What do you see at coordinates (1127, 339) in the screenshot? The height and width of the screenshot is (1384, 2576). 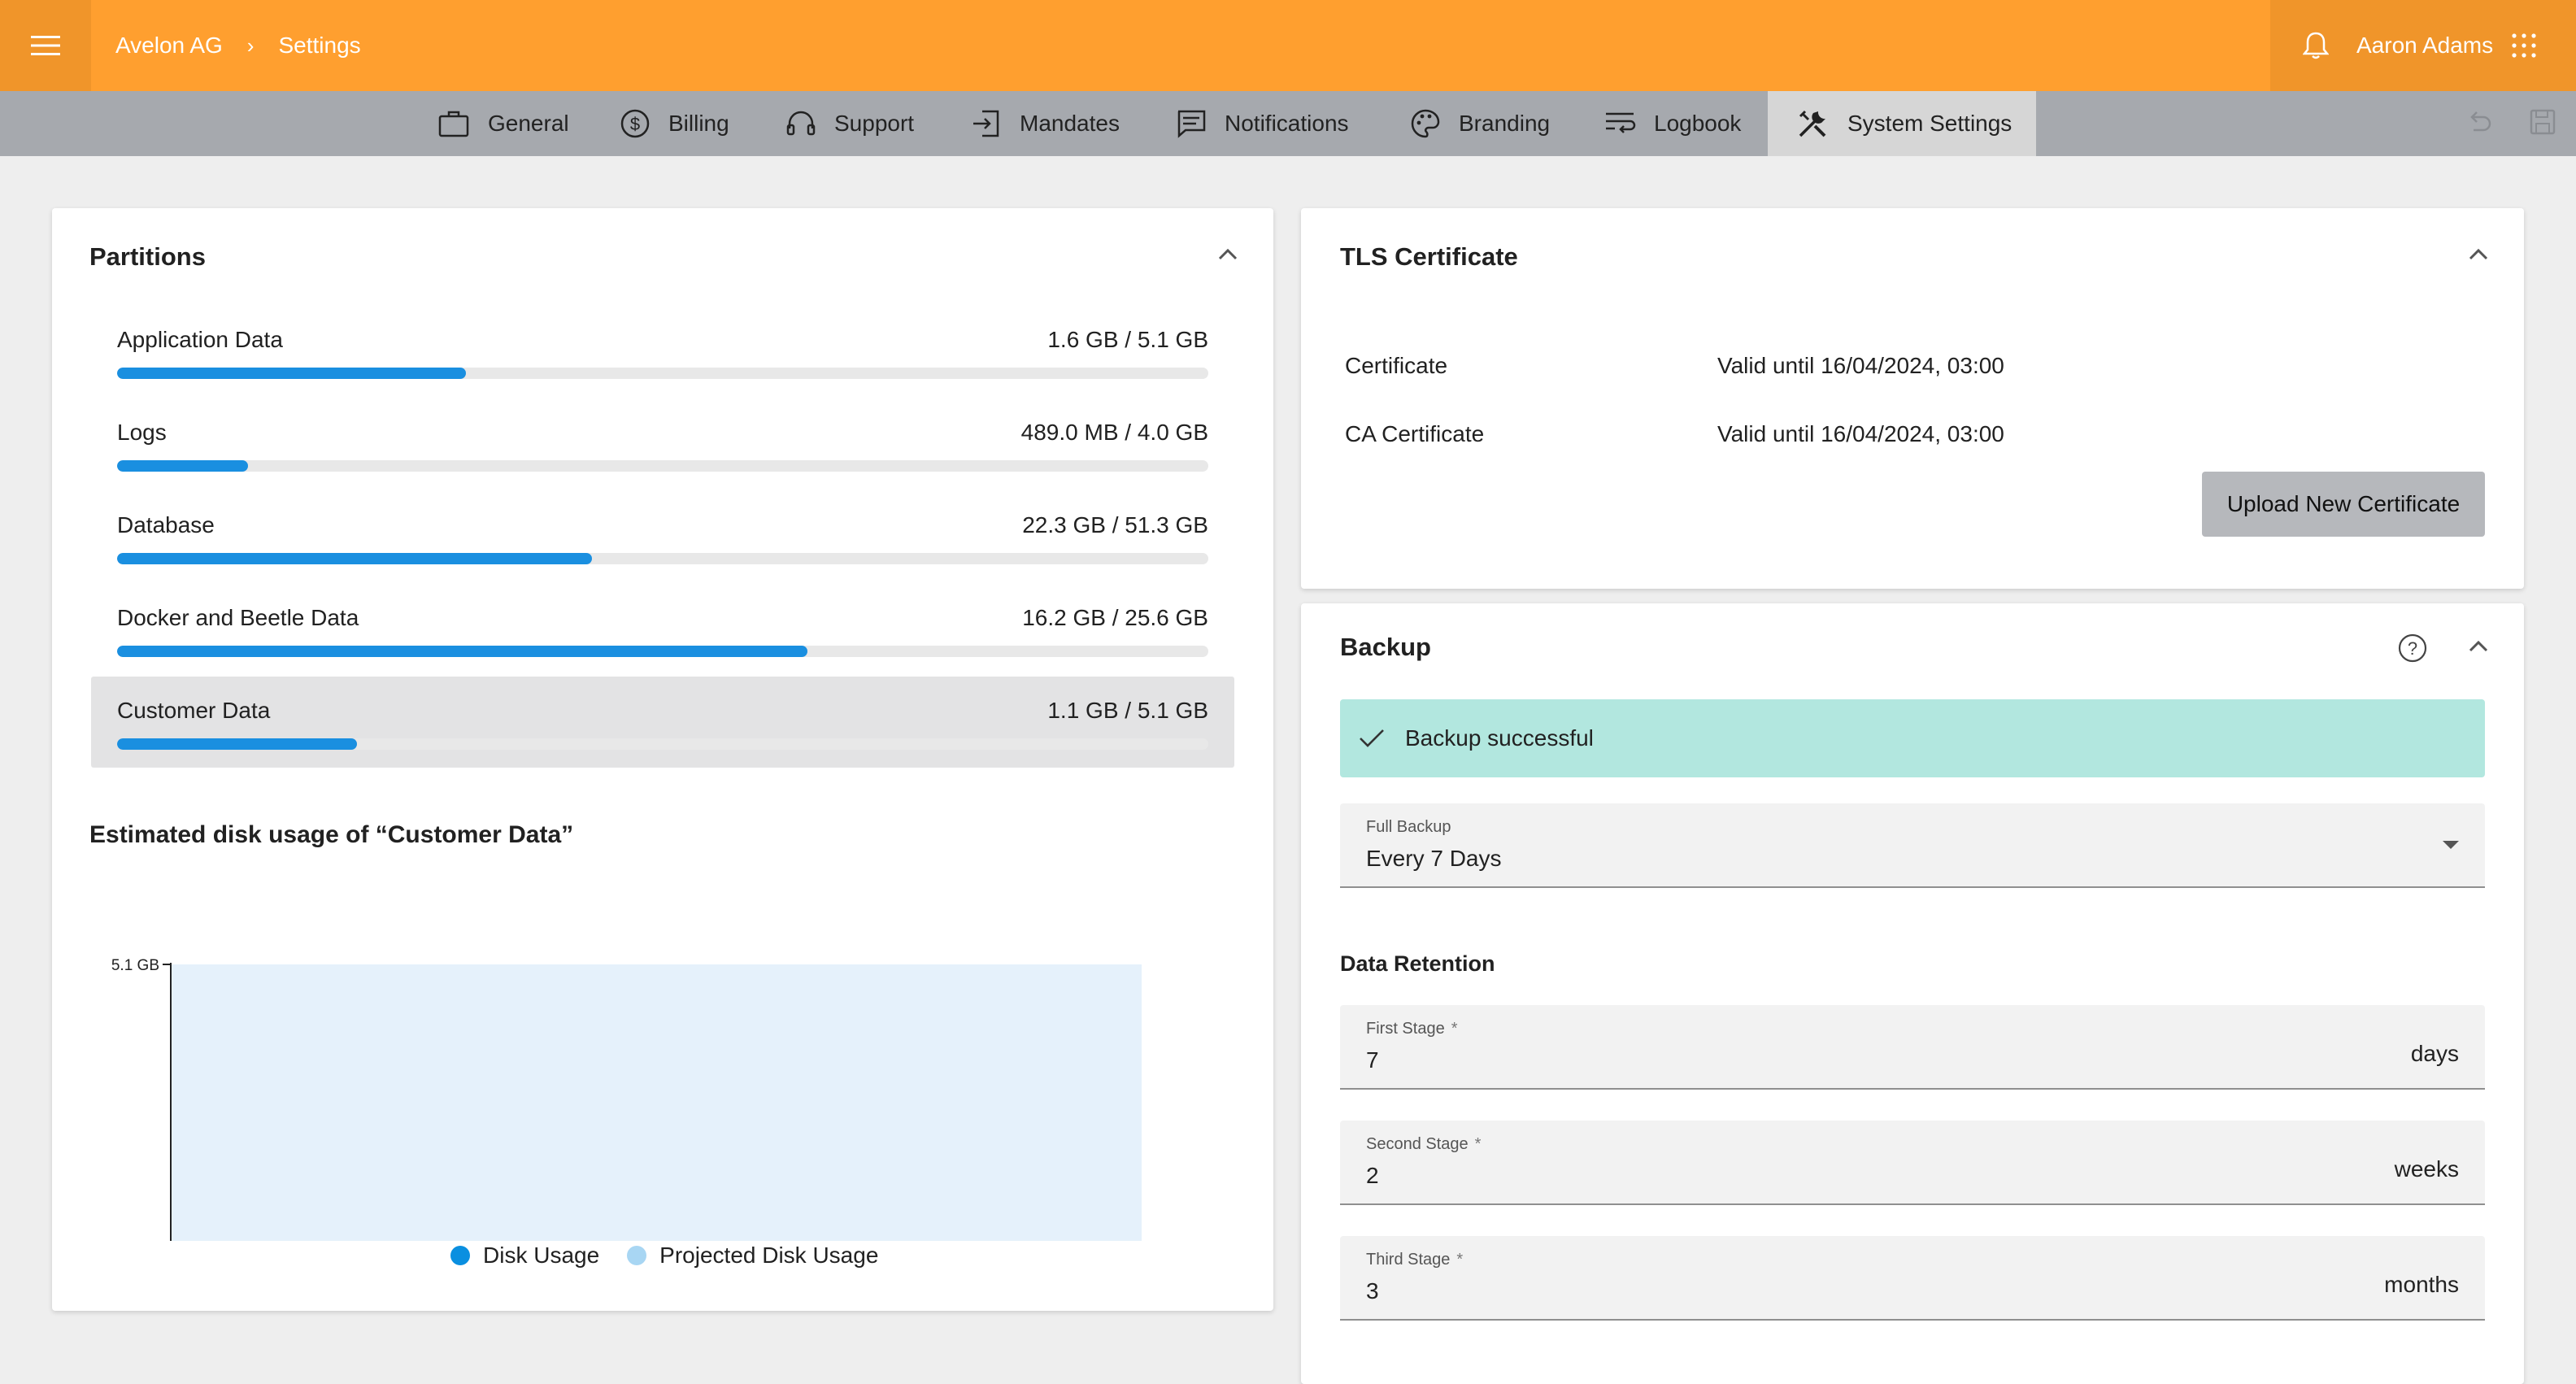 I see `partition-value: 1.6 GB / 5.1 GB` at bounding box center [1127, 339].